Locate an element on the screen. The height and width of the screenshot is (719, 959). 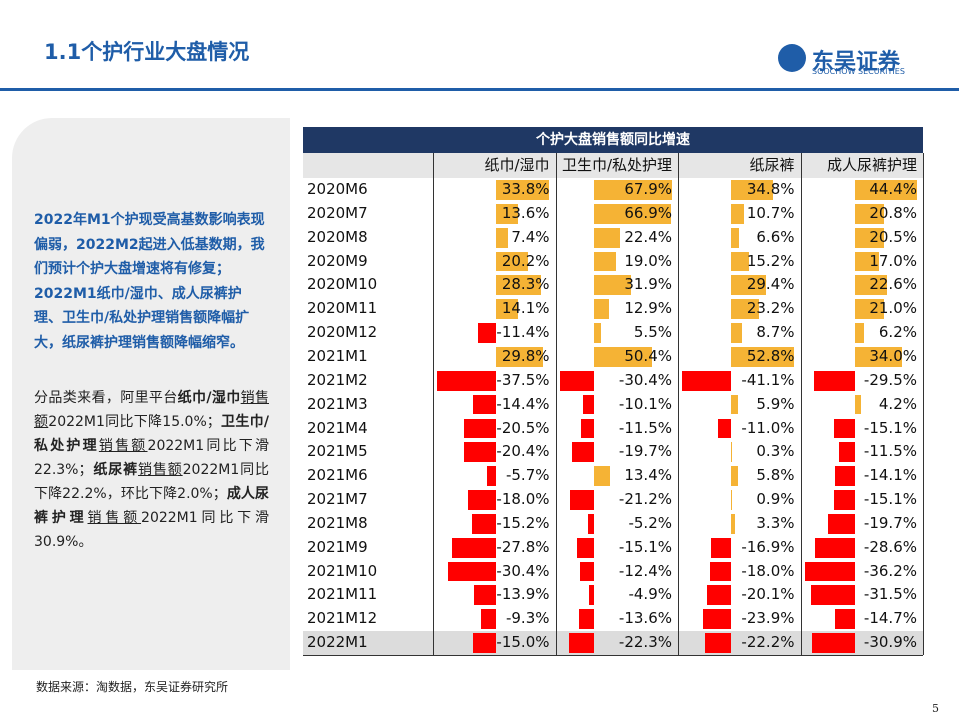
text: 分品类来看，阿里平台 is located at coordinates (106, 398).